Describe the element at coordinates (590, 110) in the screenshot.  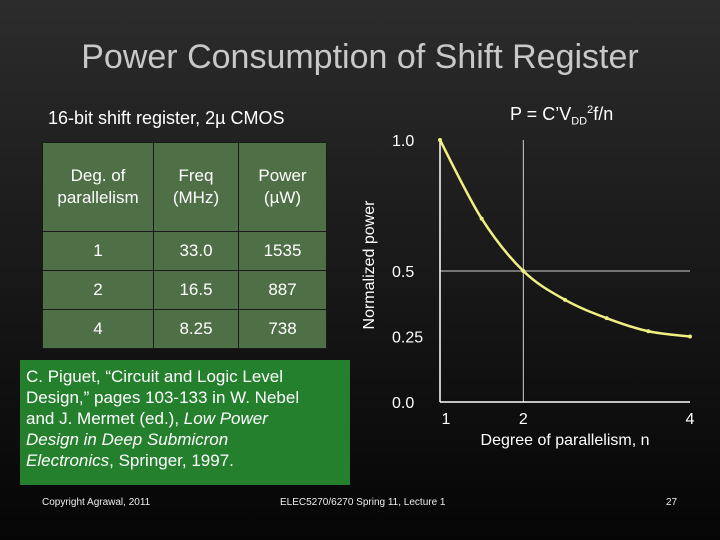
I see `formula-sup: 2` at that location.